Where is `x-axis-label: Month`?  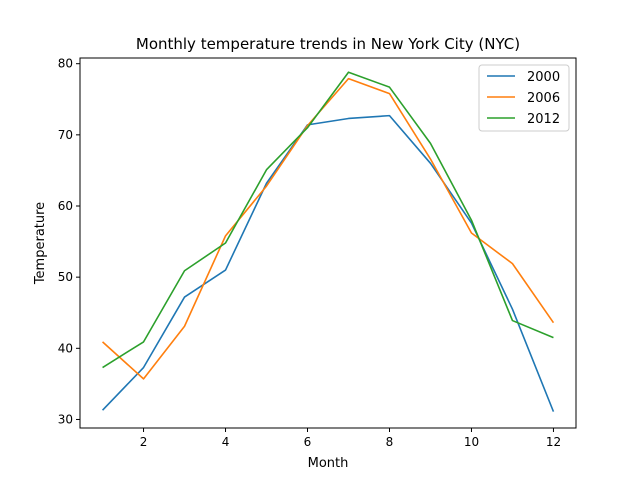 x-axis-label: Month is located at coordinates (328, 463).